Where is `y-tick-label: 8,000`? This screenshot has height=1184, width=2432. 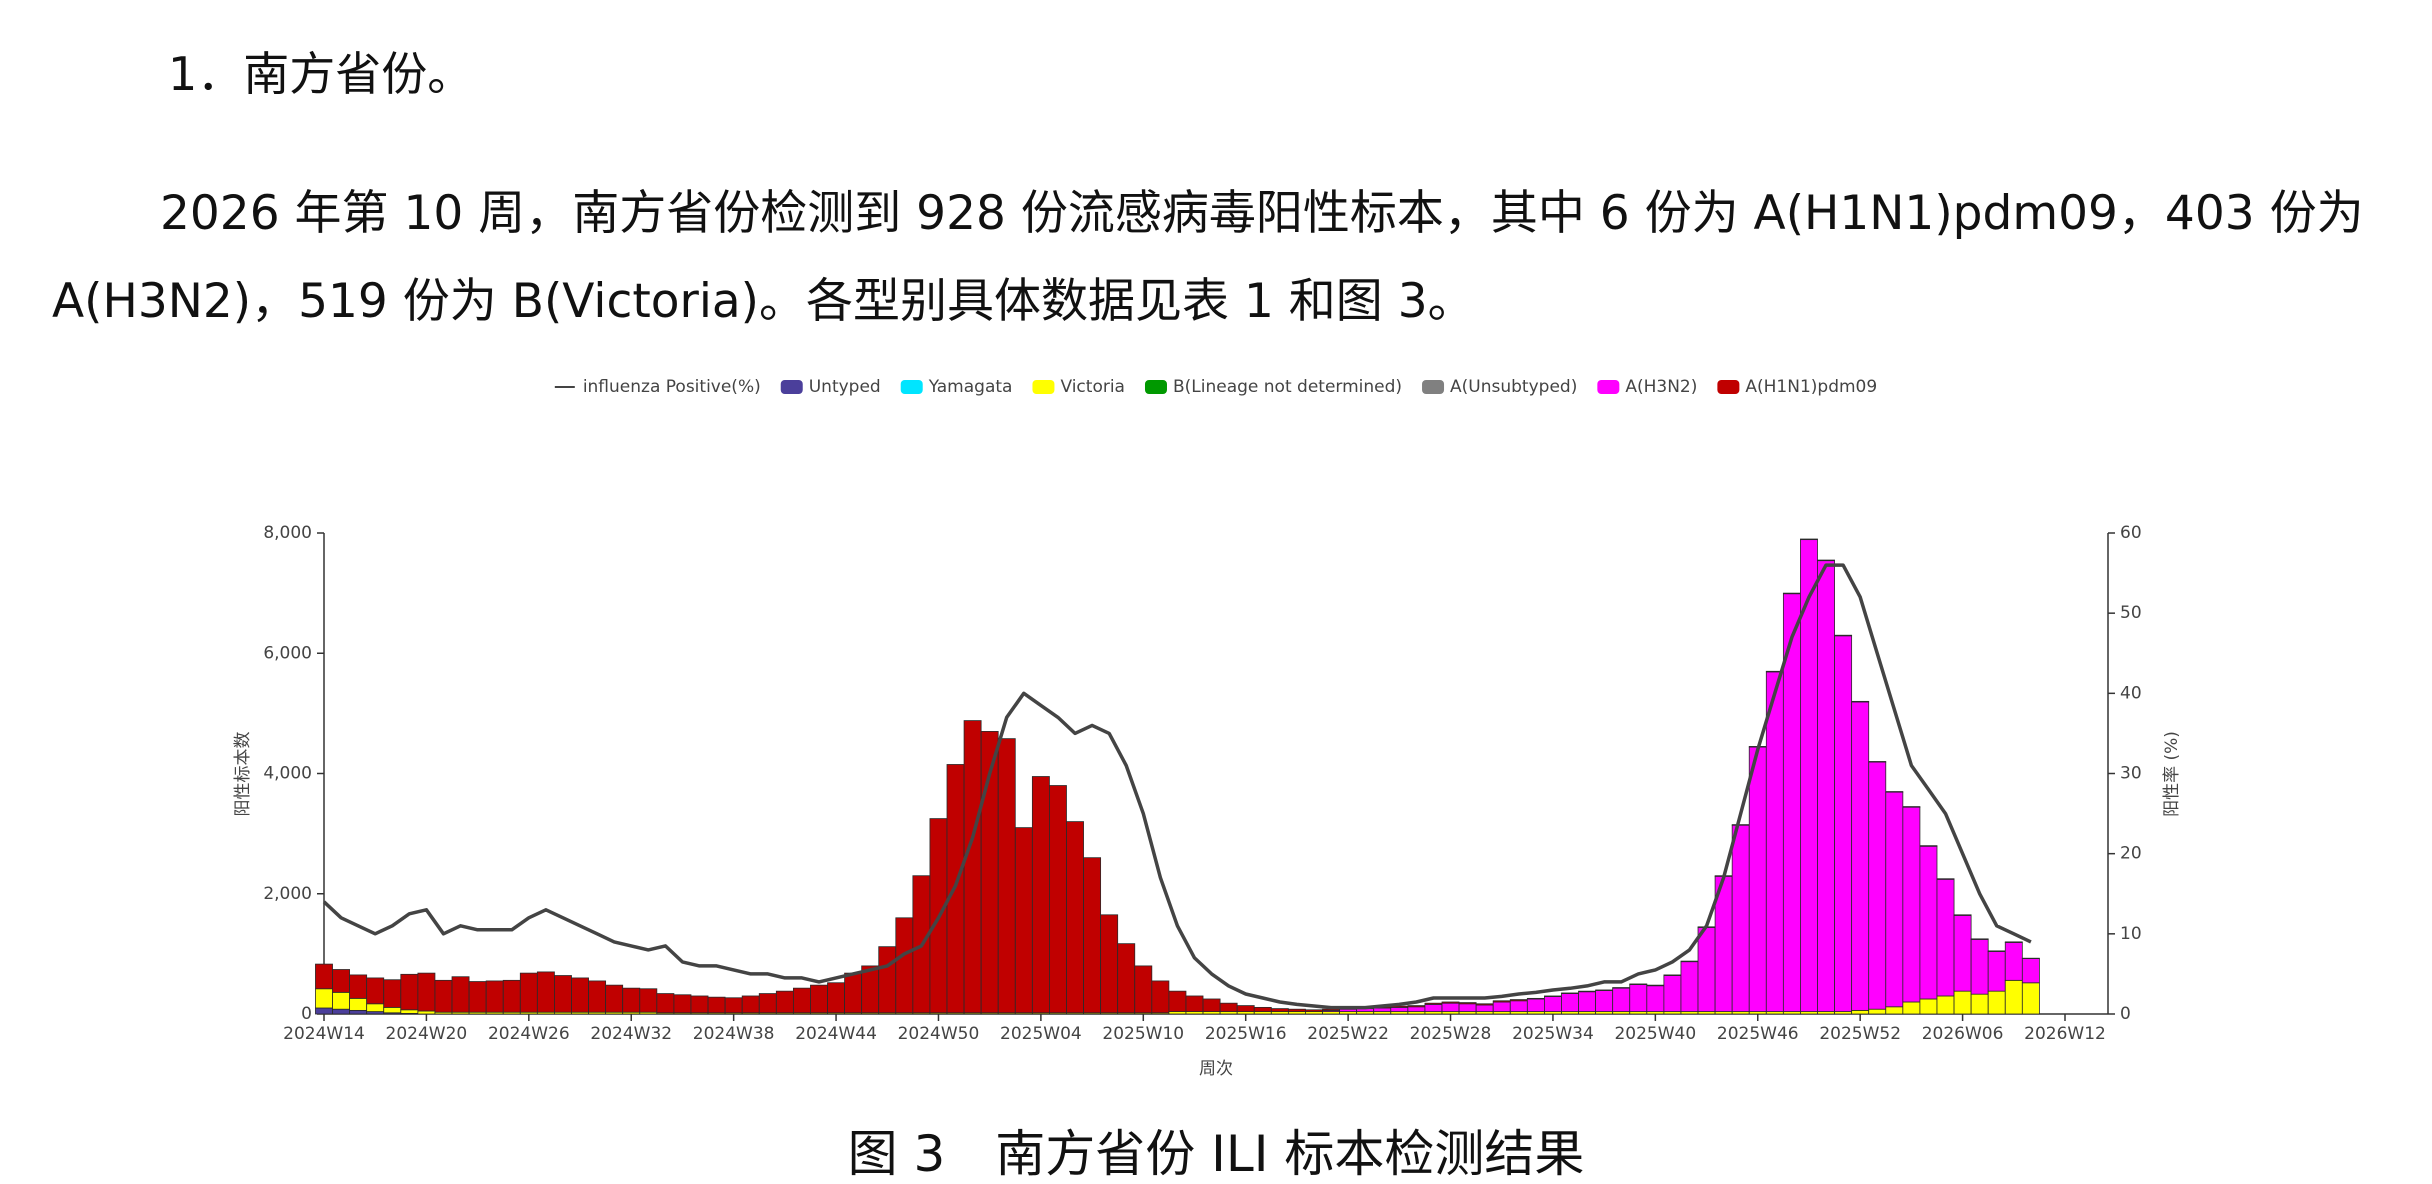
y-tick-label: 8,000 is located at coordinates (287, 533).